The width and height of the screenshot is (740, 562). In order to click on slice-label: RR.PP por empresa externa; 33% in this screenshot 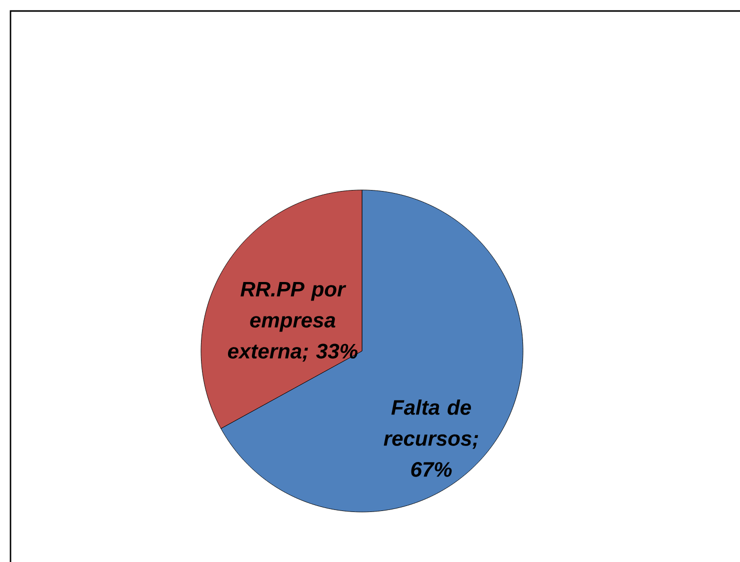, I will do `click(293, 322)`.